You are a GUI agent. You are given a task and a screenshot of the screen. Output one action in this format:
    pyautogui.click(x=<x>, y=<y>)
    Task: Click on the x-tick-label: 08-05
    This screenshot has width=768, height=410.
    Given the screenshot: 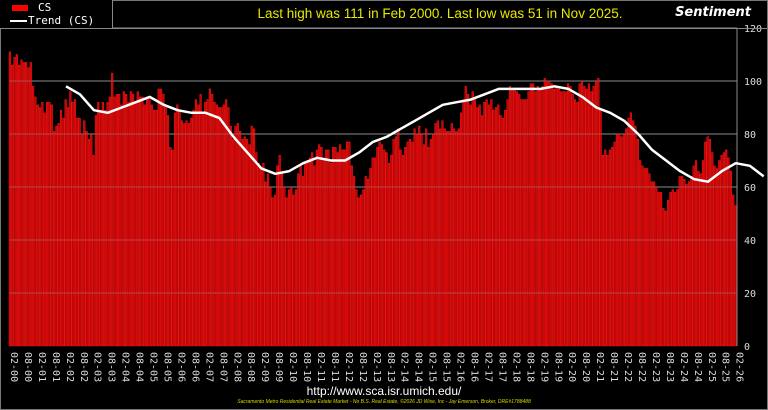 What is the action you would take?
    pyautogui.click(x=167, y=367)
    